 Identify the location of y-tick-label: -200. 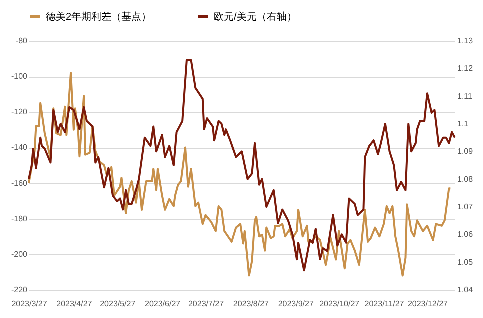
(19, 254).